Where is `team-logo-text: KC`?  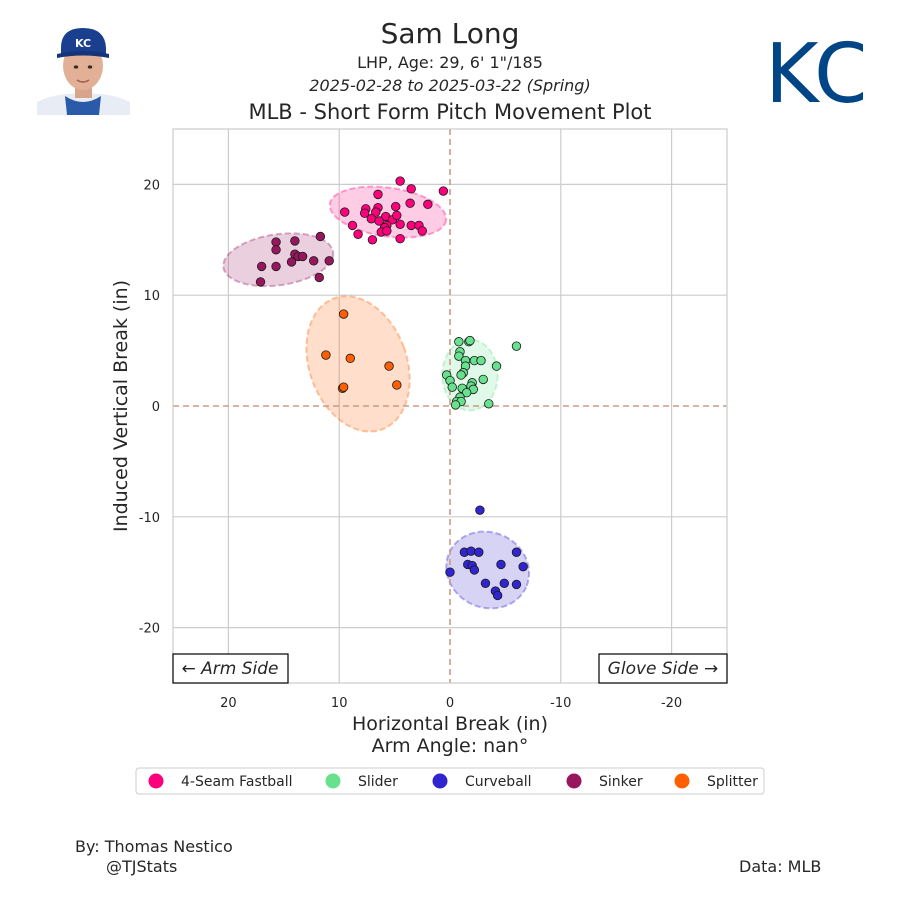
team-logo-text: KC is located at coordinates (818, 70).